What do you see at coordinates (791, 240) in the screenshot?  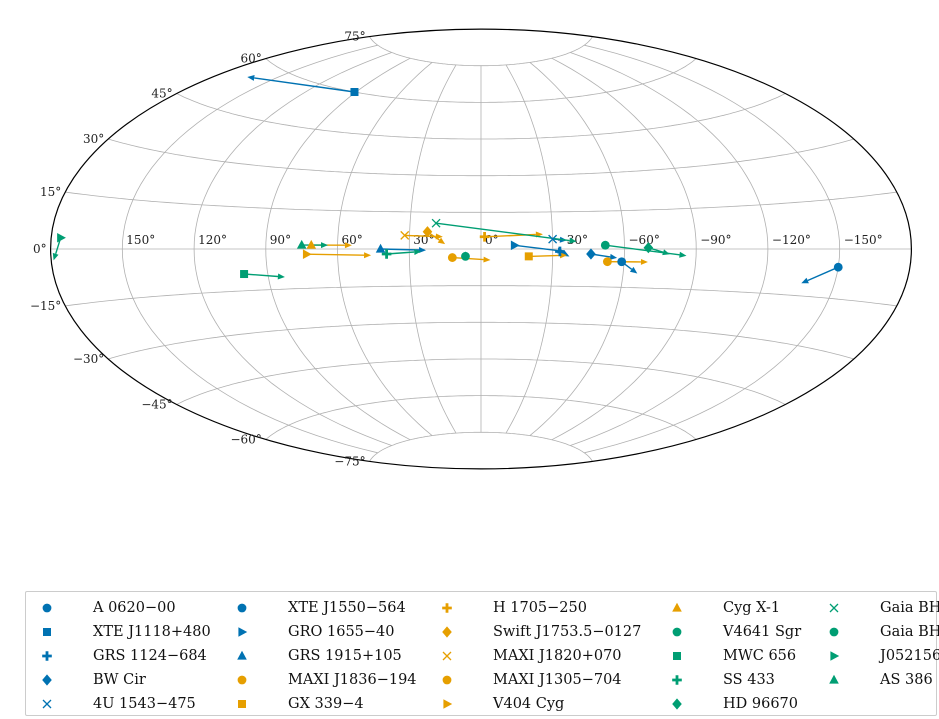 I see `x-tick-label: −120°` at bounding box center [791, 240].